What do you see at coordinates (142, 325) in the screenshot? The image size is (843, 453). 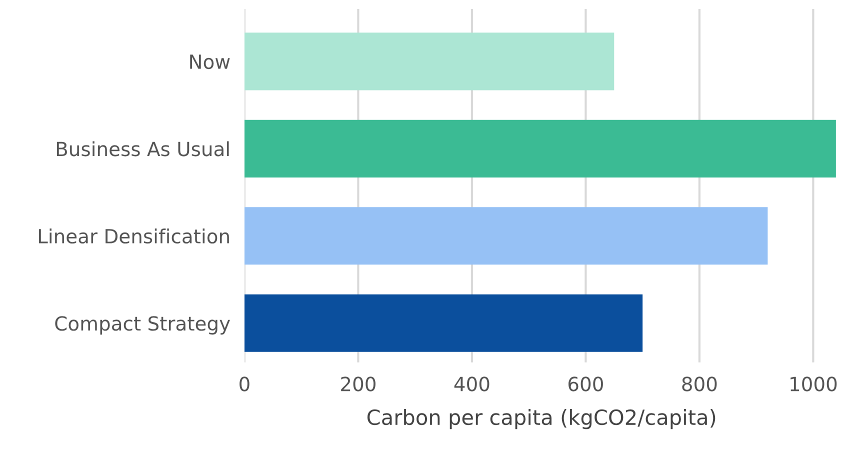 I see `y-tick-label: Compact Strategy` at bounding box center [142, 325].